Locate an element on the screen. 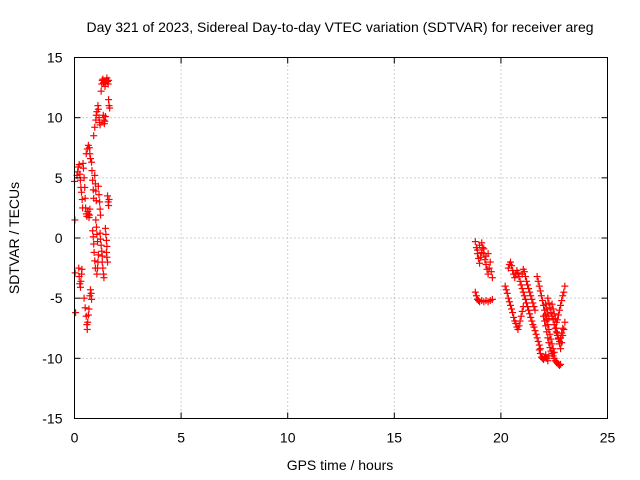 The width and height of the screenshot is (640, 480). y-tick-label: 15 is located at coordinates (55, 58).